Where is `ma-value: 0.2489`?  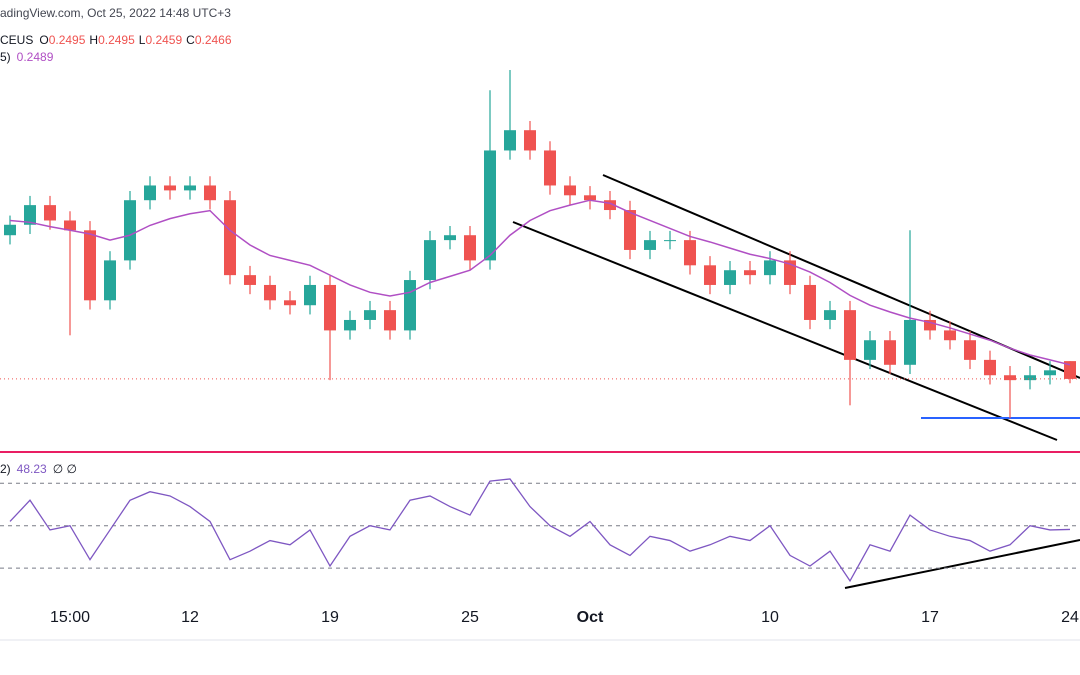 ma-value: 0.2489 is located at coordinates (35, 57).